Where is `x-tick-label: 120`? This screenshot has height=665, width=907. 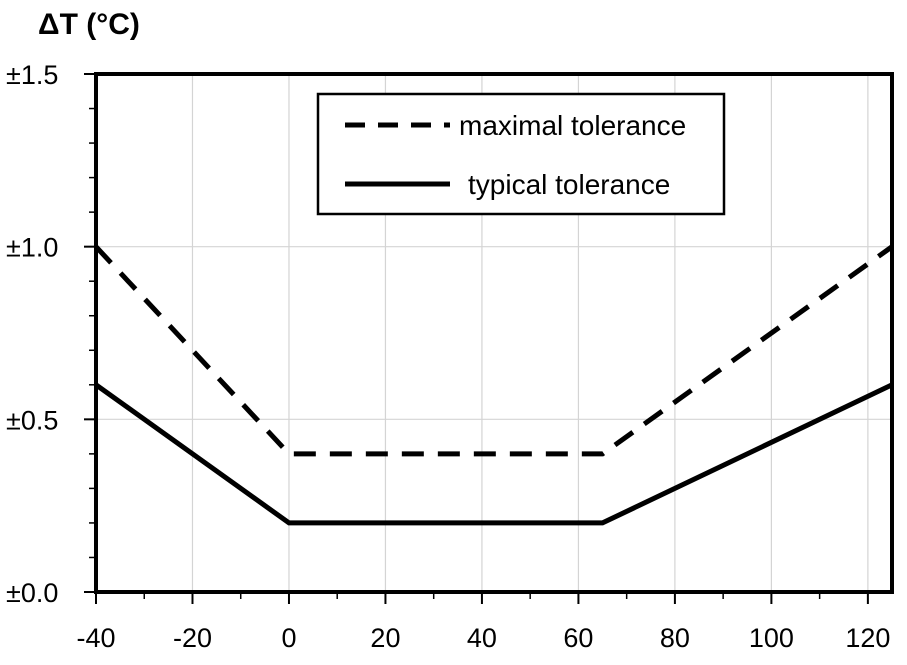
x-tick-label: 120 is located at coordinates (867, 638).